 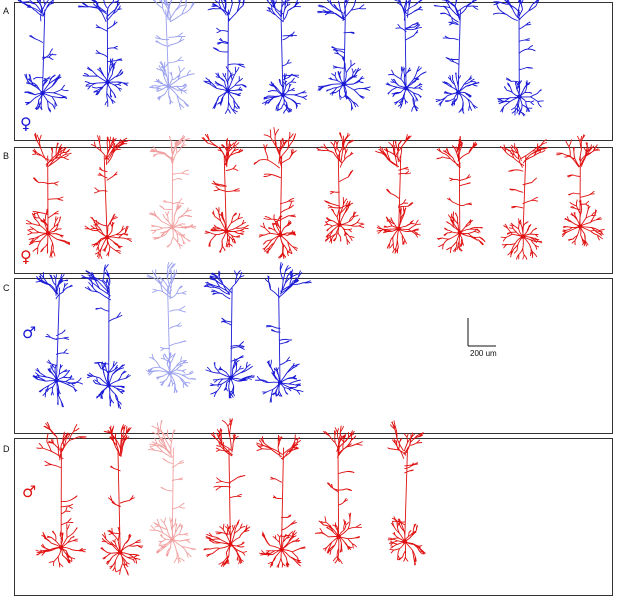 What do you see at coordinates (483, 353) in the screenshot?
I see `scale-bar-label: 200 um` at bounding box center [483, 353].